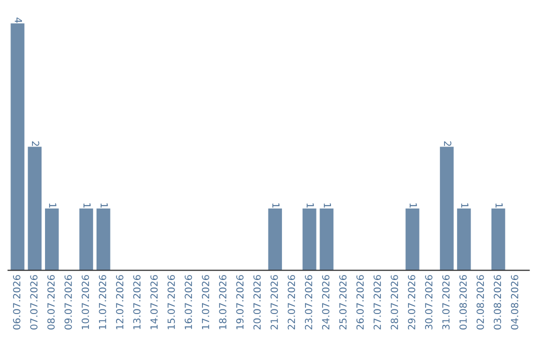 This screenshot has height=340, width=540. Describe the element at coordinates (137, 302) in the screenshot. I see `x-tick-label: 13.07.2026` at that location.